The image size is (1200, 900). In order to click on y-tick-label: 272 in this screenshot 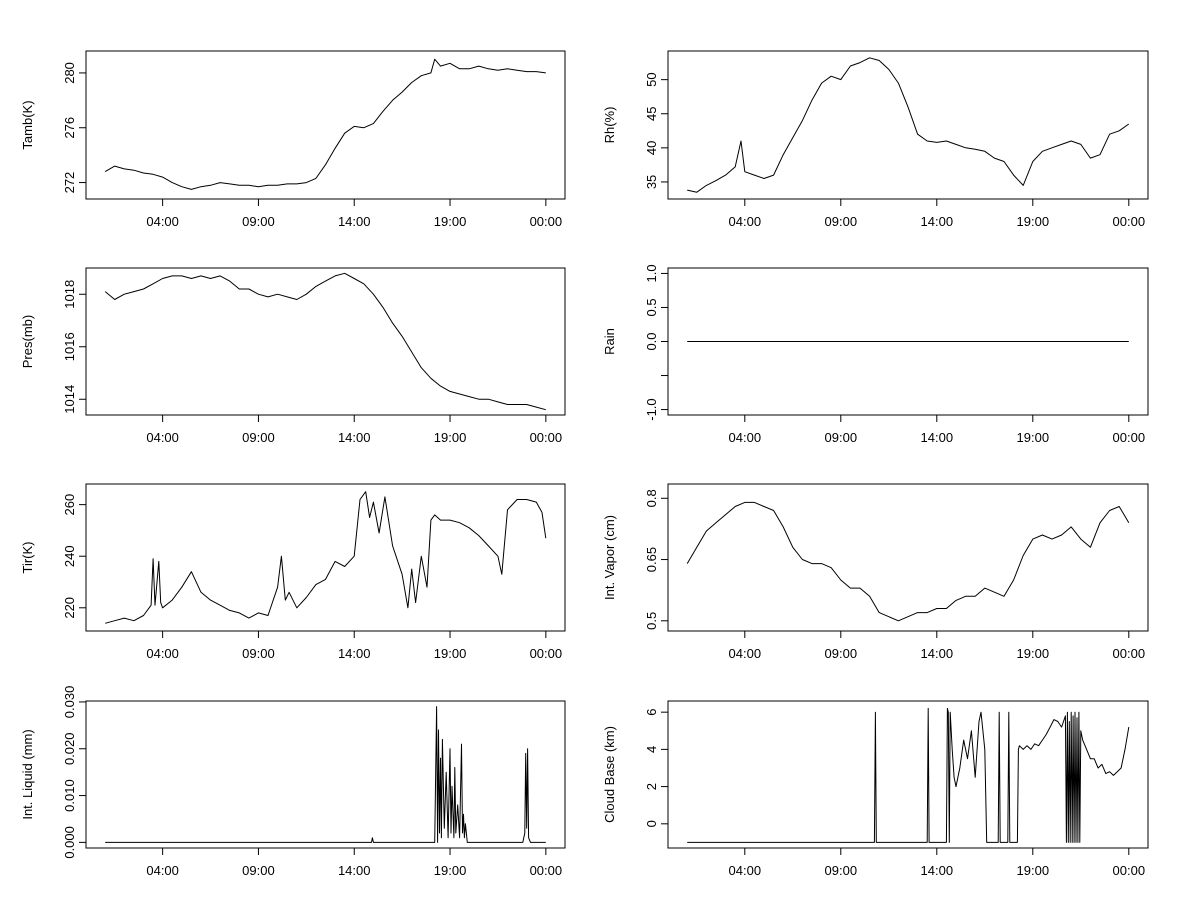, I will do `click(69, 183)`.